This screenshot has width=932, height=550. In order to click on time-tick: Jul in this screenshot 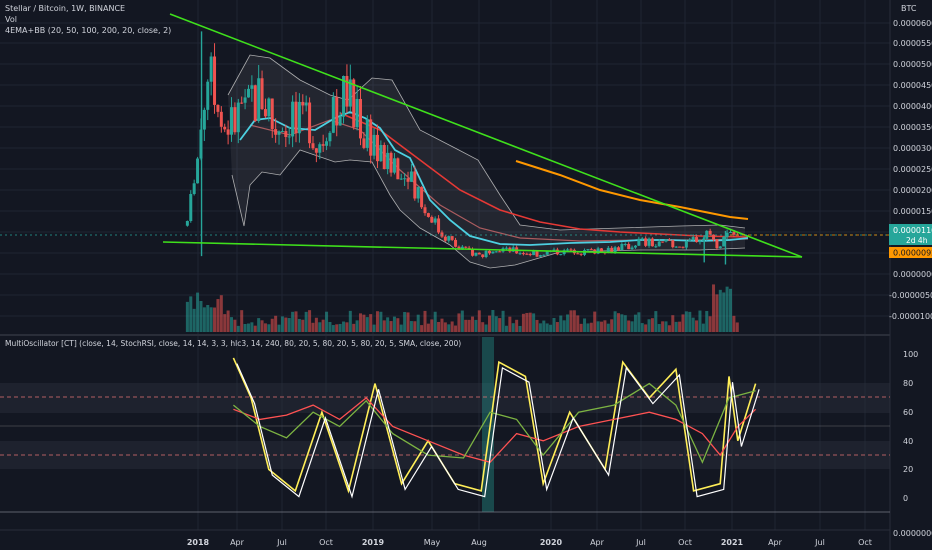, I will do `click(640, 542)`.